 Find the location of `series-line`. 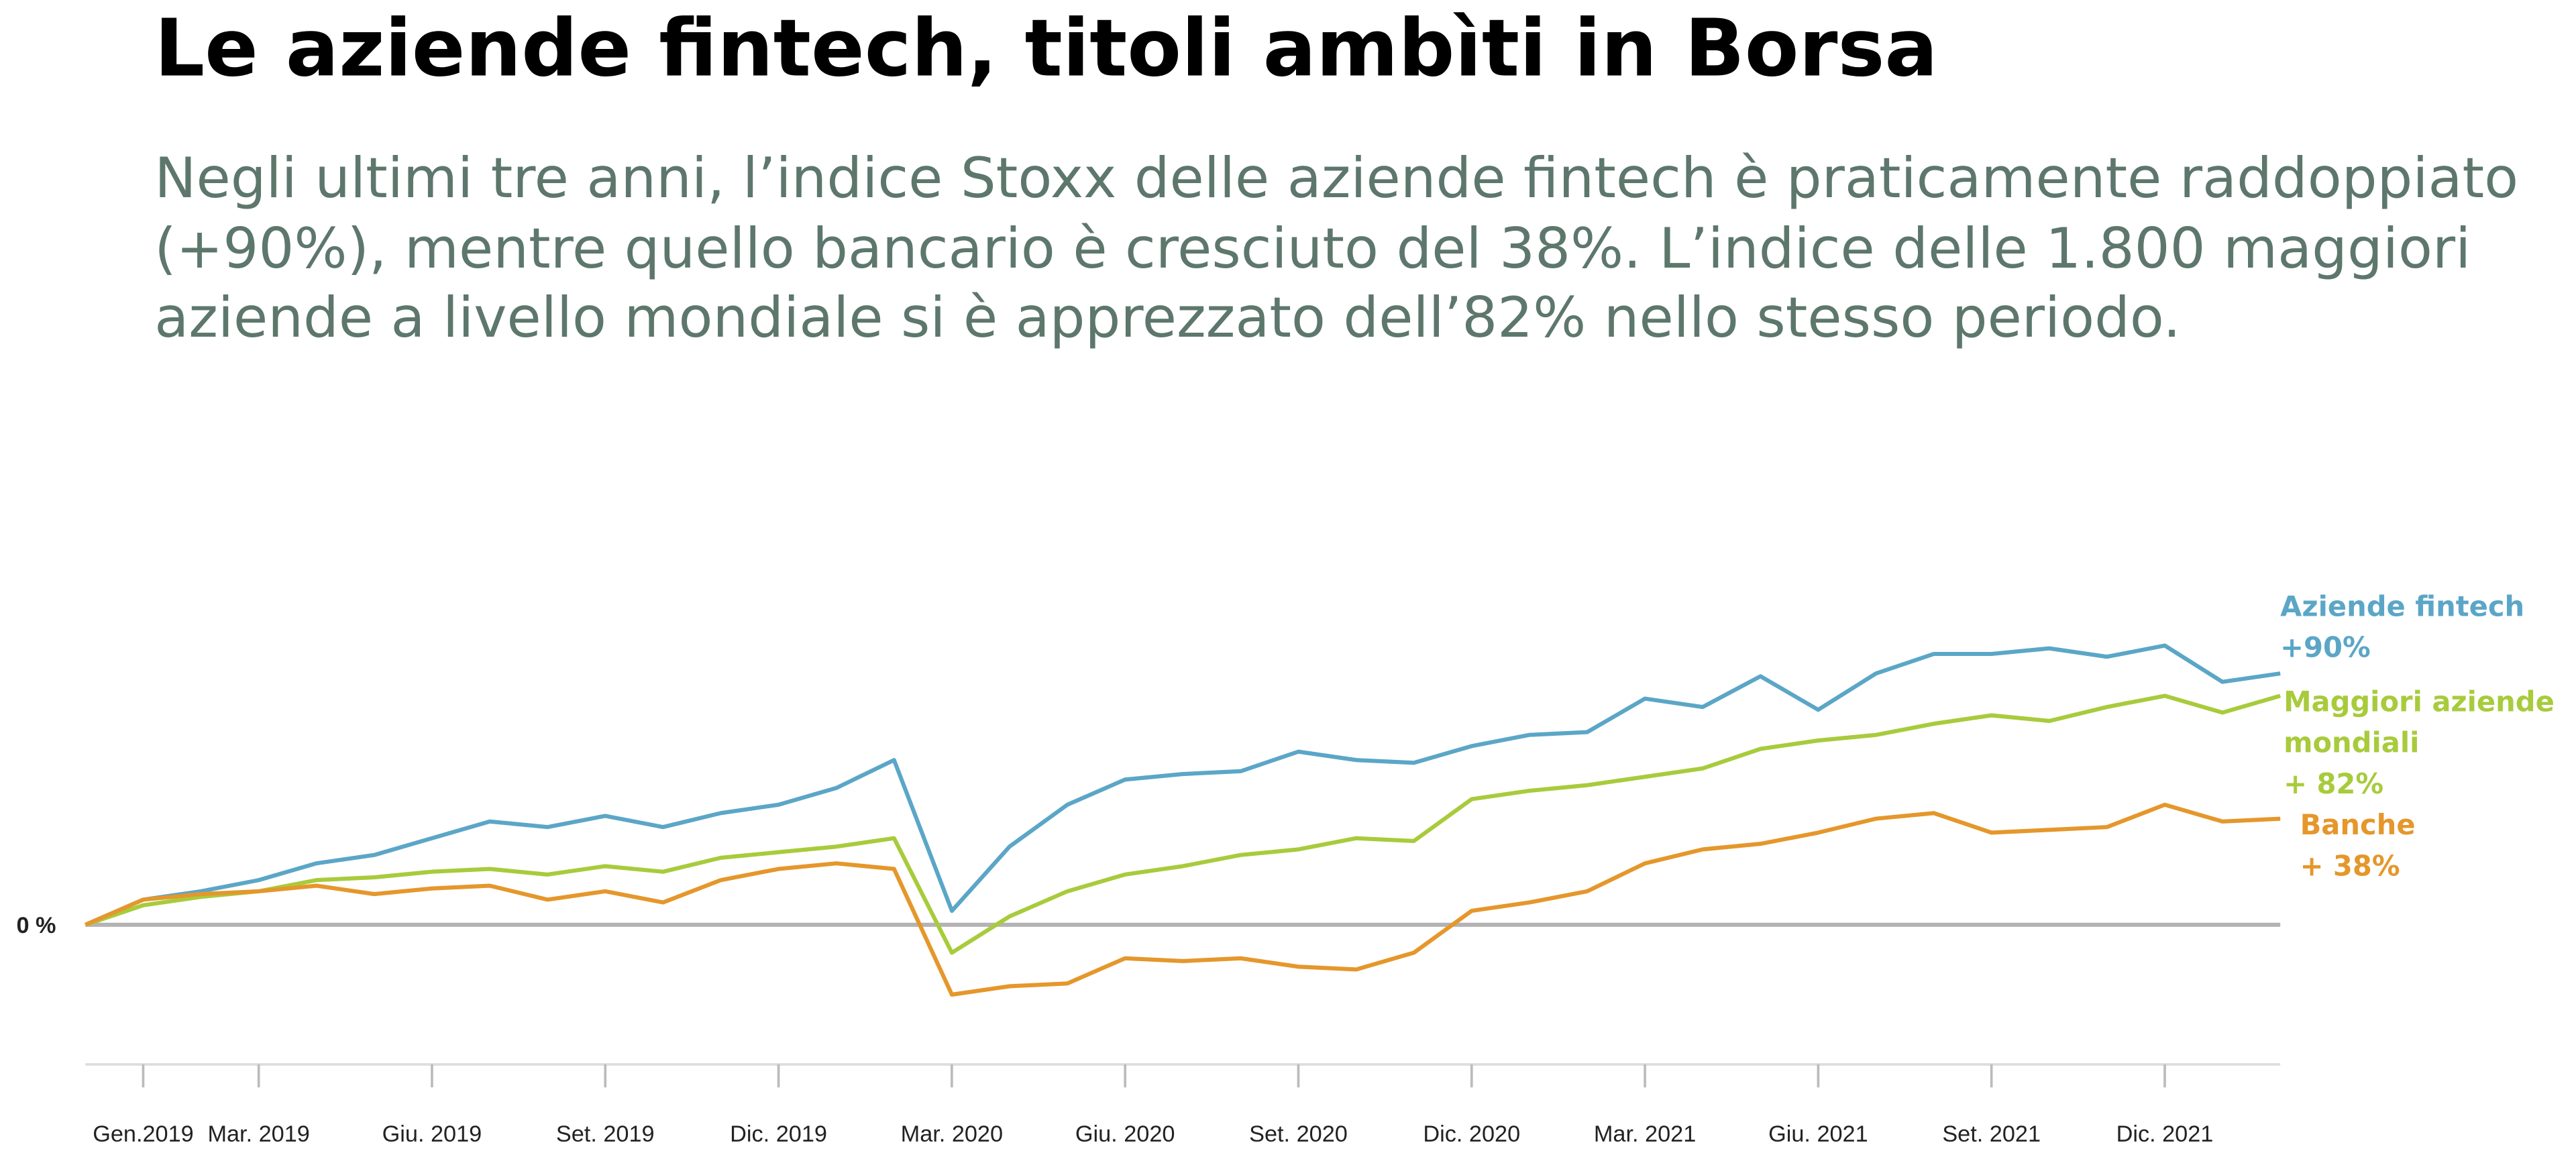

series-line is located at coordinates (1183, 899).